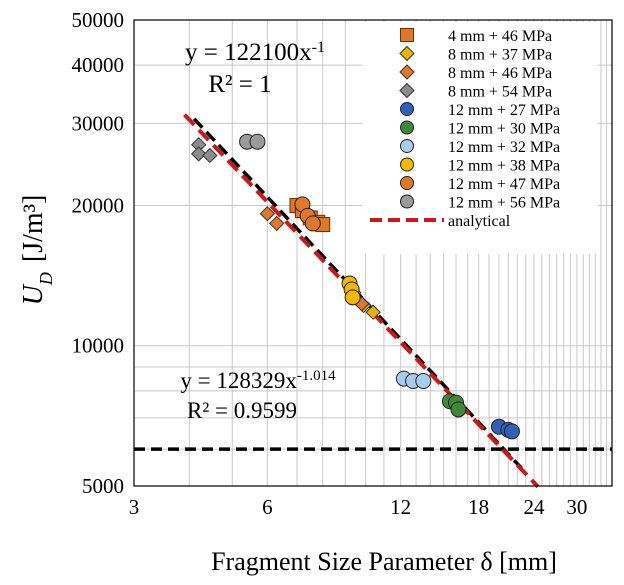 This screenshot has height=585, width=624. What do you see at coordinates (267, 507) in the screenshot?
I see `x-tick-label: 6` at bounding box center [267, 507].